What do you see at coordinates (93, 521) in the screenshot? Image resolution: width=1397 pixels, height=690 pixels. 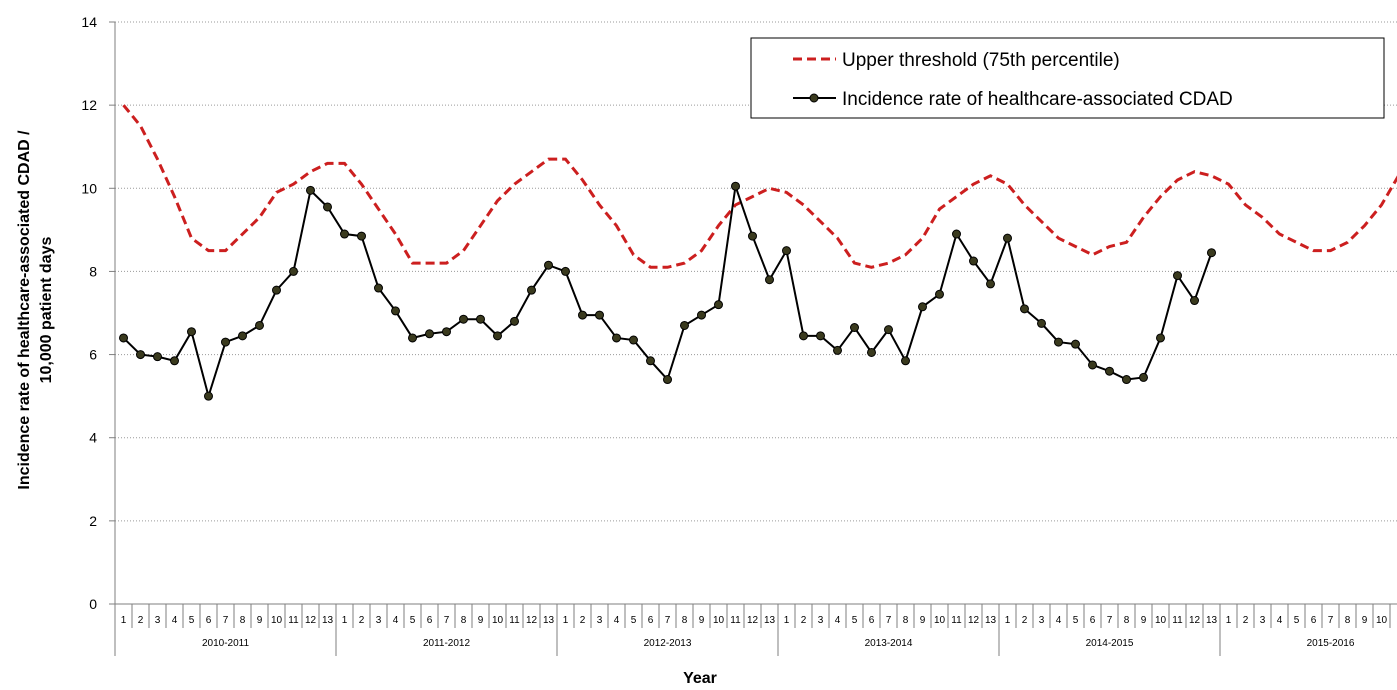 I see `y-tick-label: 2` at bounding box center [93, 521].